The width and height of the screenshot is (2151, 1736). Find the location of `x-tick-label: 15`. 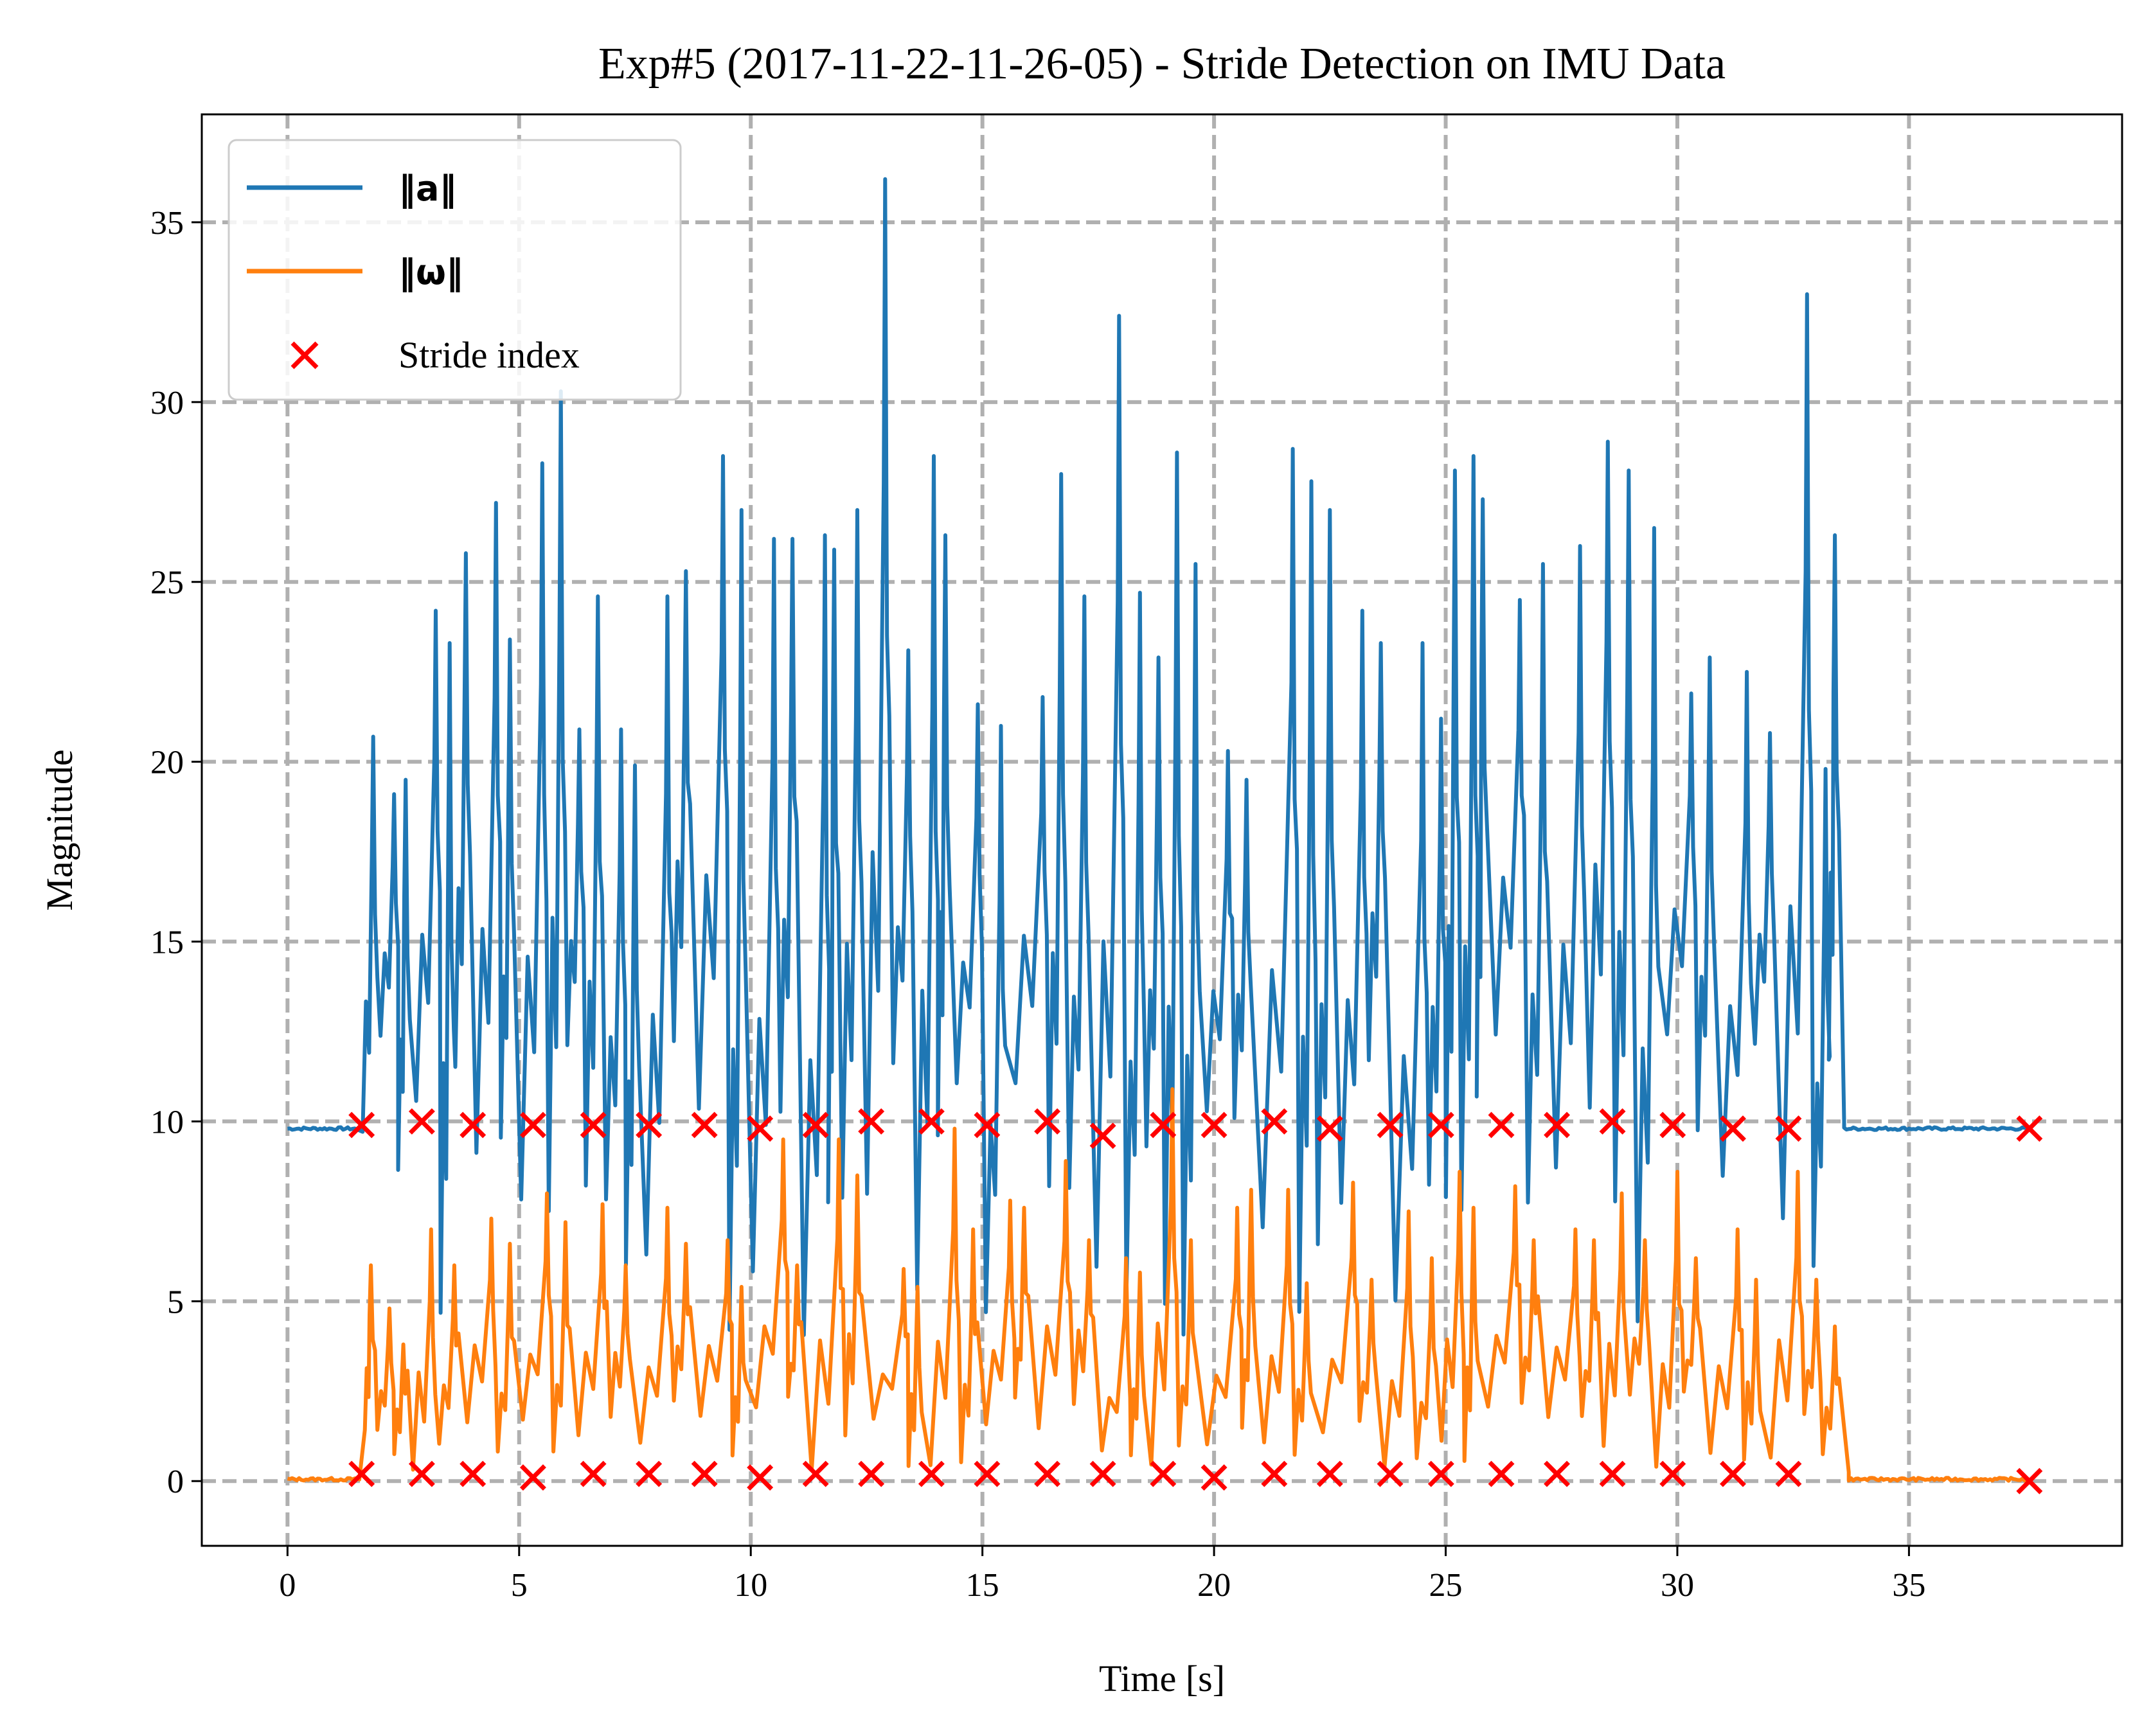

x-tick-label: 15 is located at coordinates (983, 1585).